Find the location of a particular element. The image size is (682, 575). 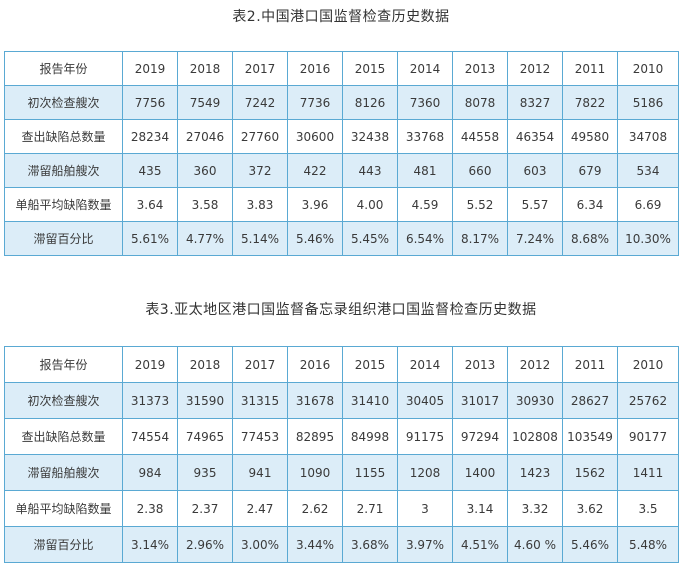

value-cell: 44558 is located at coordinates (480, 136).